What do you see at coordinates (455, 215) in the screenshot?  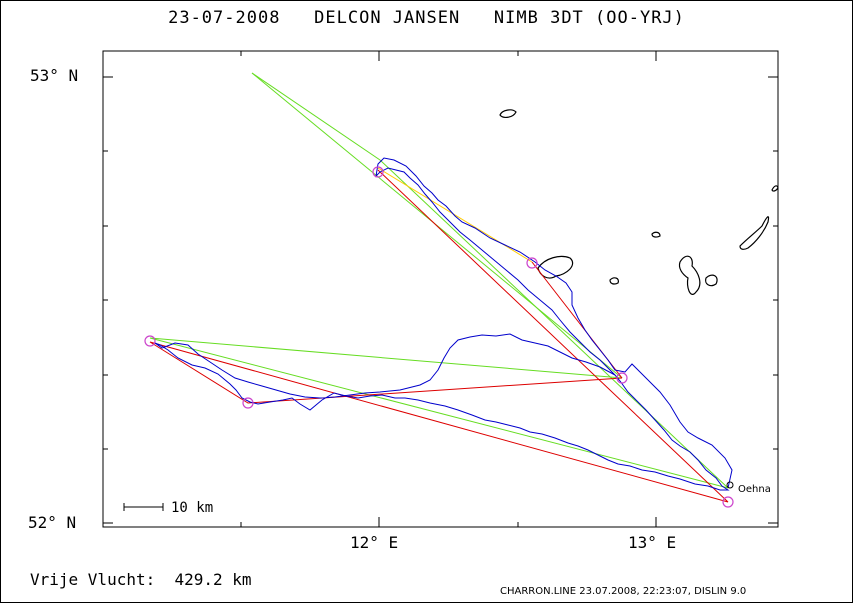 I see `task-line-yellow` at bounding box center [455, 215].